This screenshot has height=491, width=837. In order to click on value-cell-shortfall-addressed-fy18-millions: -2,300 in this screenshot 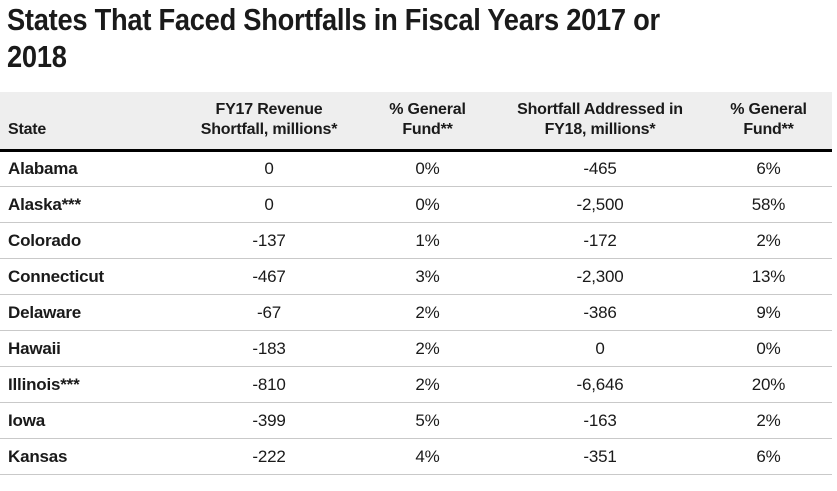, I will do `click(600, 276)`.